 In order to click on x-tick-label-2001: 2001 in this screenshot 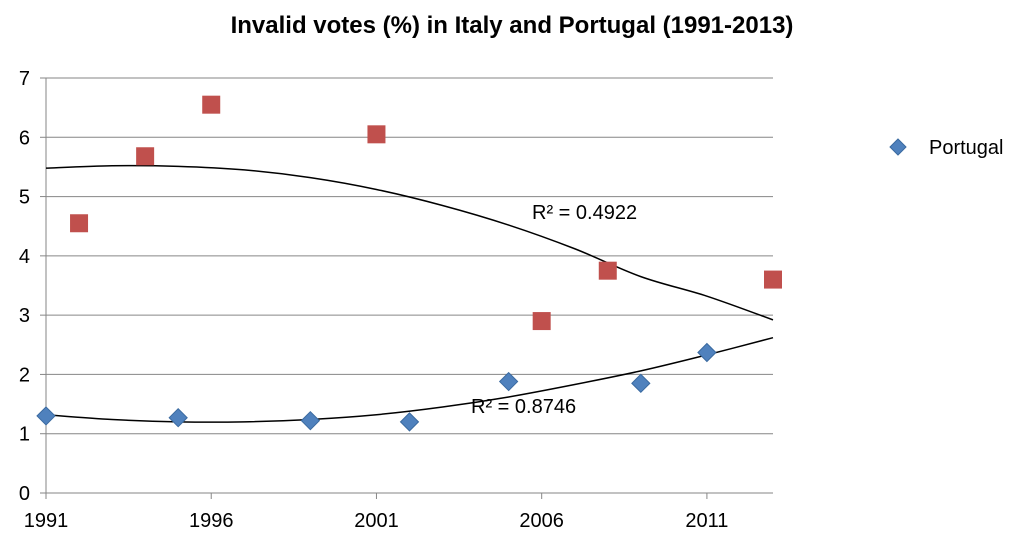, I will do `click(376, 521)`.